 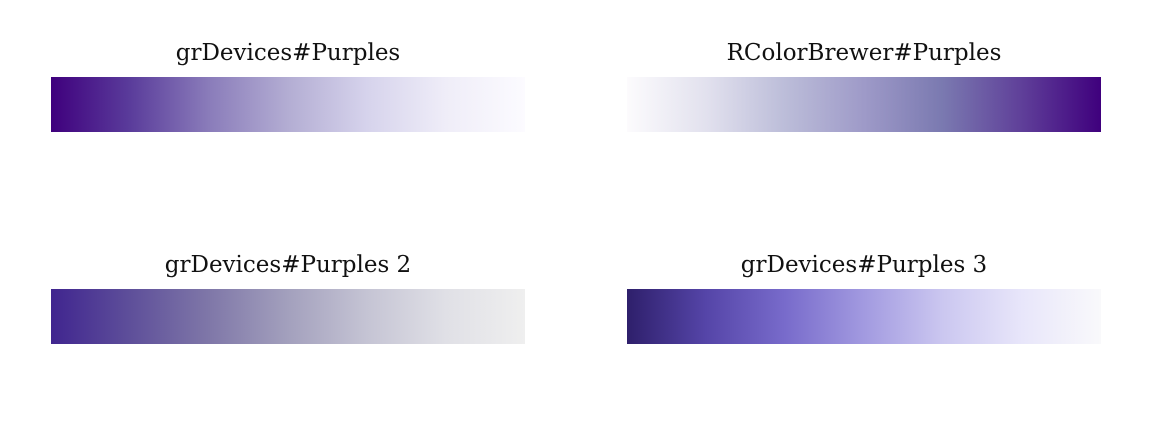 I want to click on palette-panel: grDevices#Purples 3, so click(x=864, y=297).